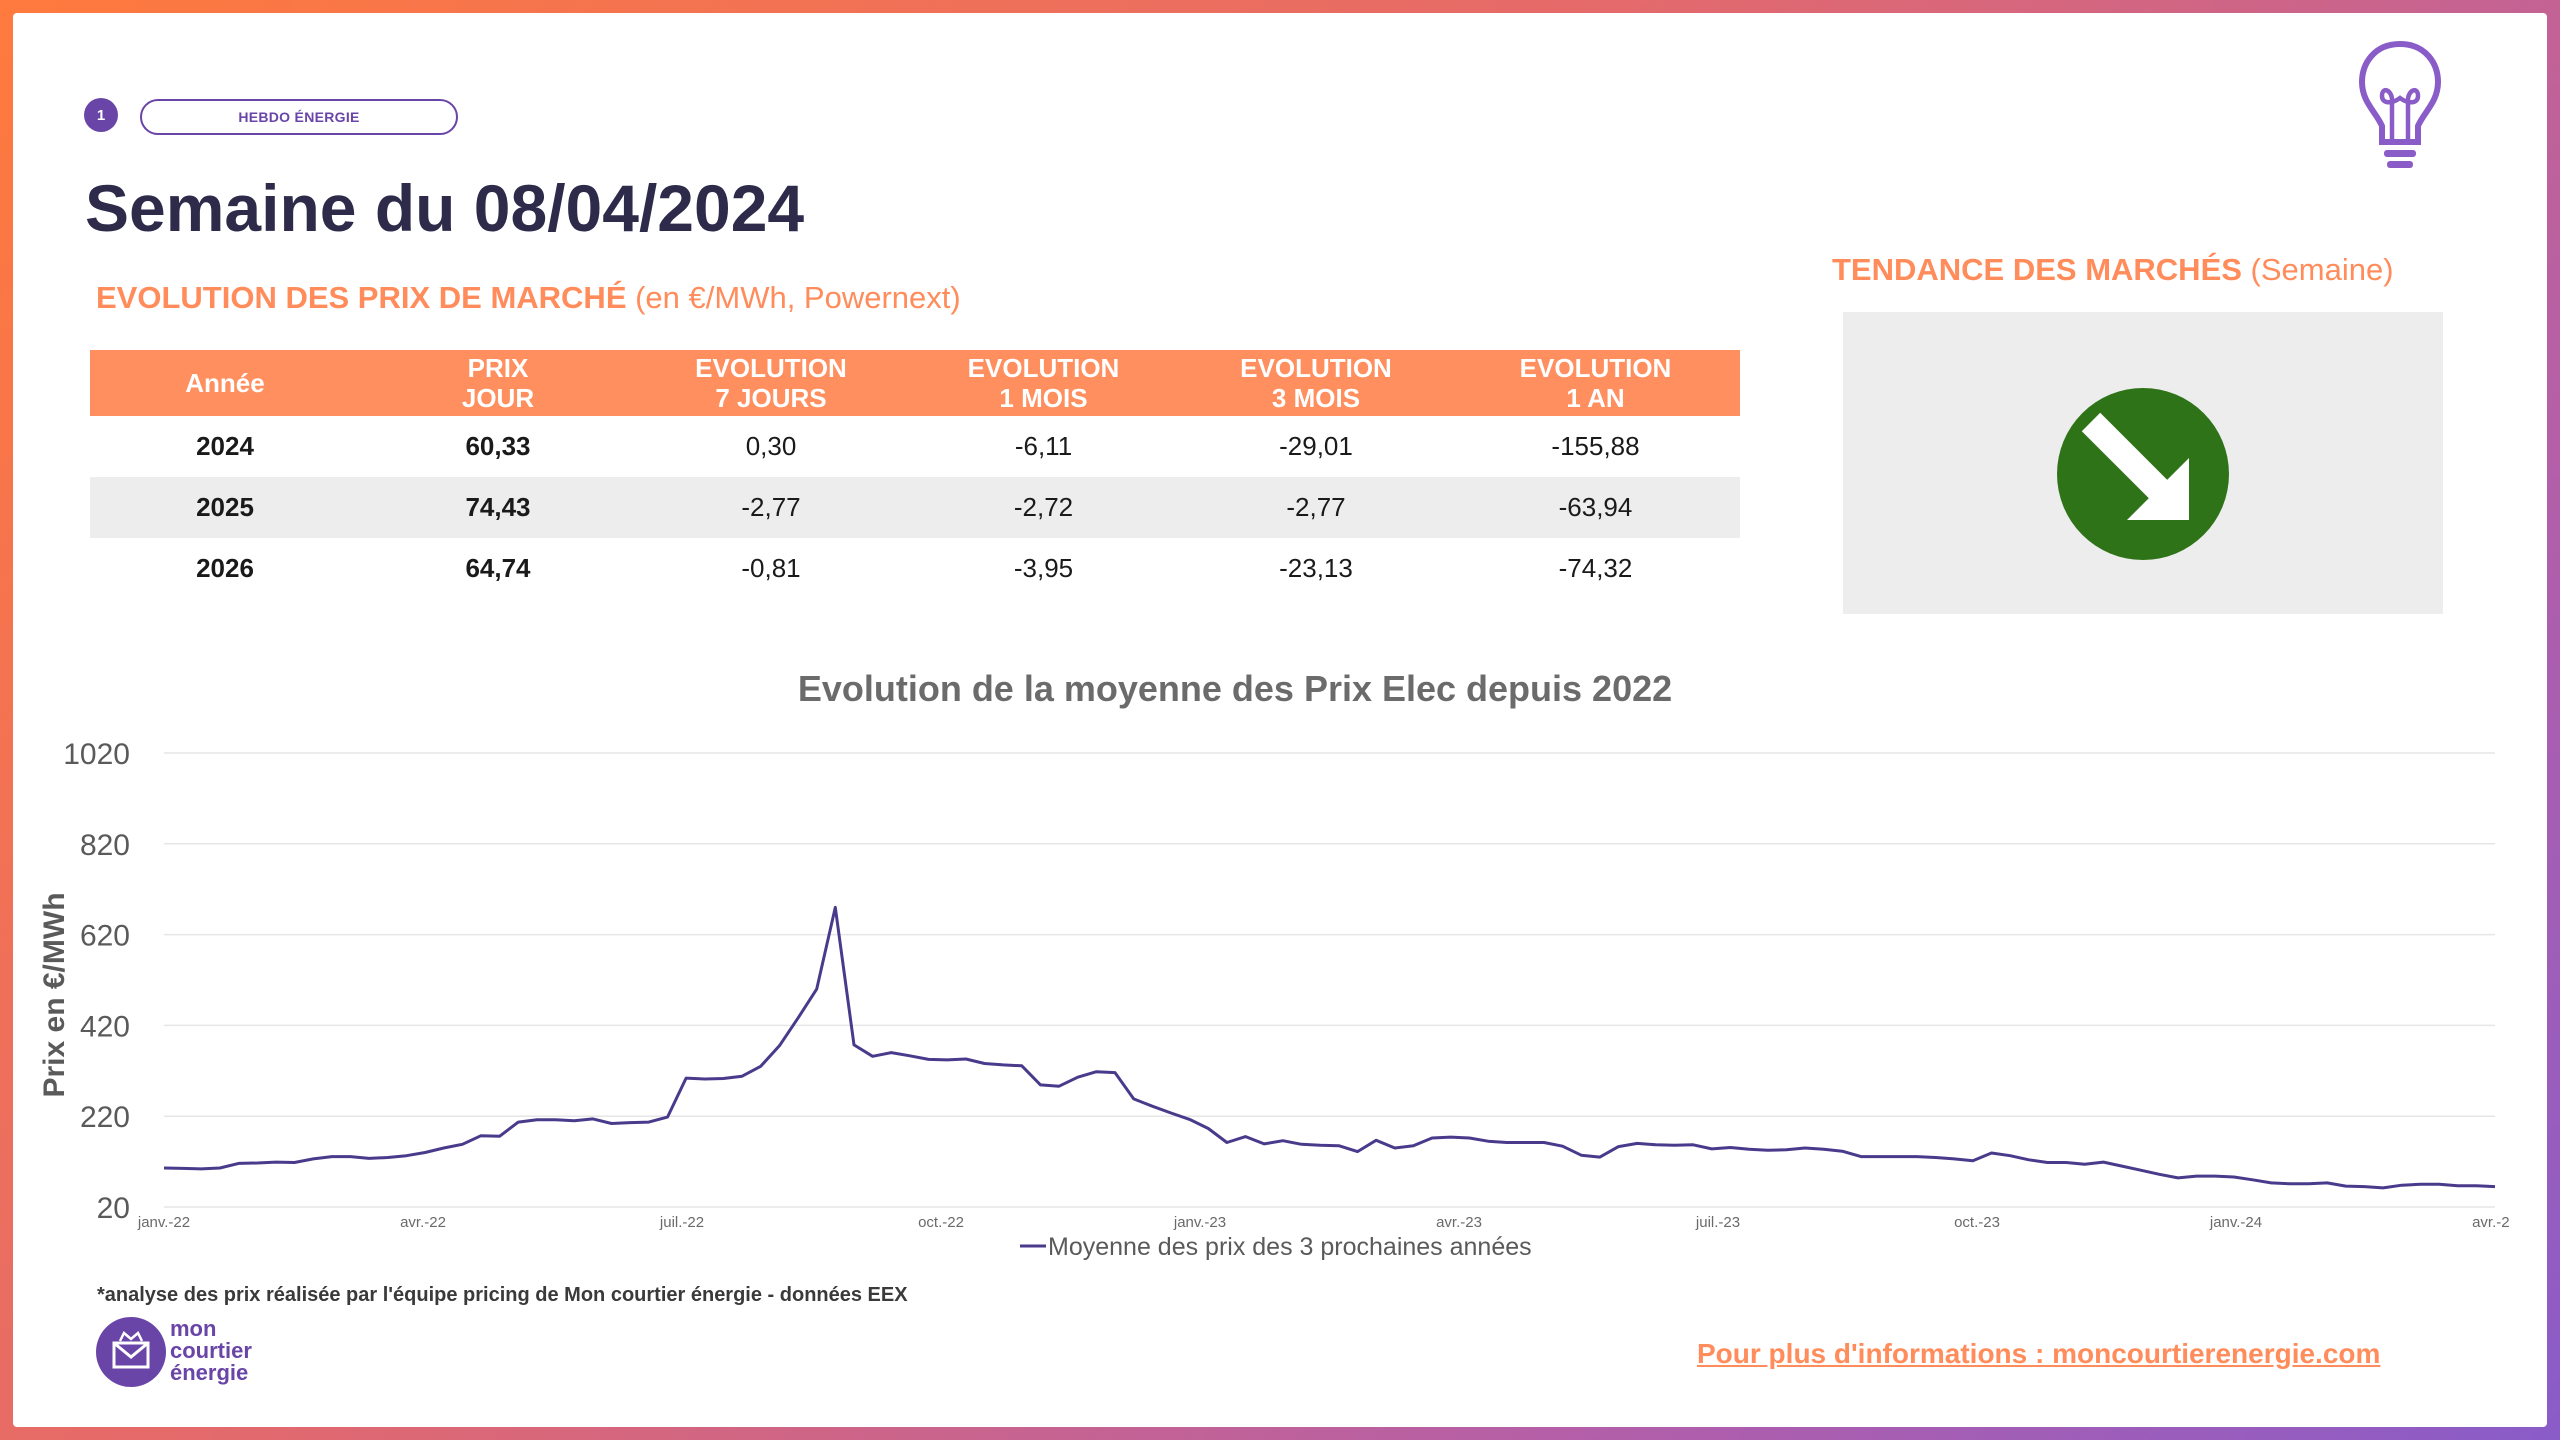 This screenshot has height=1440, width=2560. Describe the element at coordinates (2037, 269) in the screenshot. I see `trend-heading-bold: TENDANCE DES MARCHÉS` at that location.